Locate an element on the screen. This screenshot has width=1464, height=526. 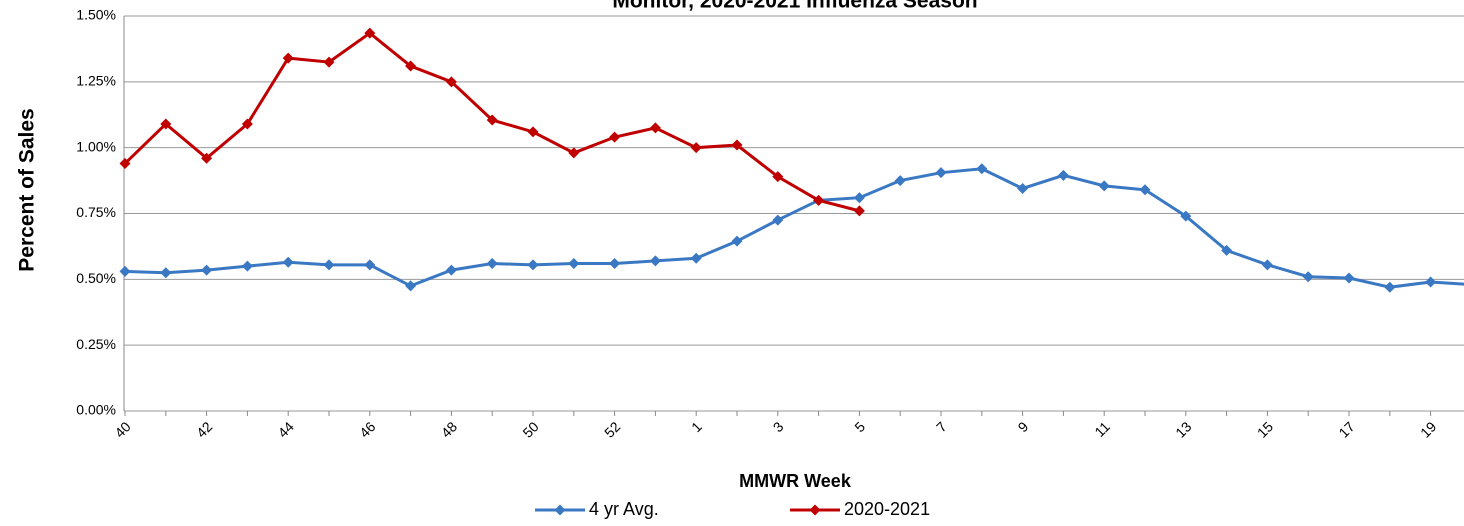
x-tick-label: 46 is located at coordinates (367, 429).